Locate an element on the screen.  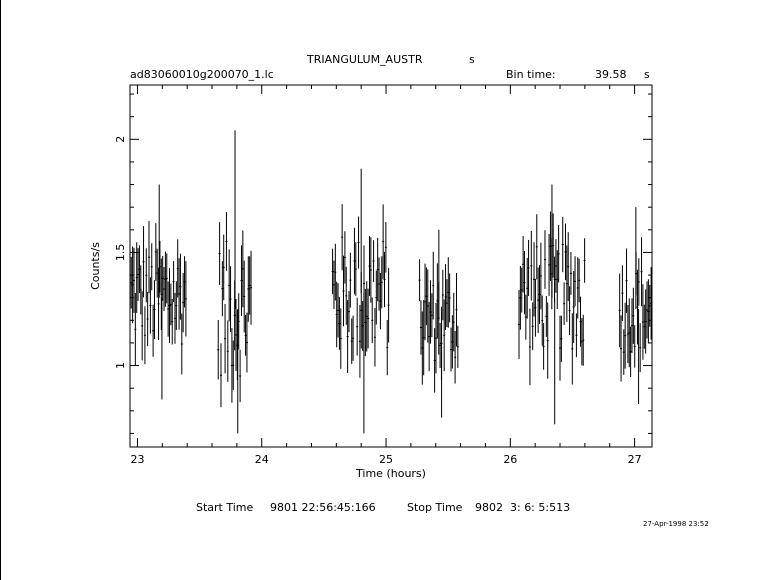
x-tick-label: 23 is located at coordinates (137, 459).